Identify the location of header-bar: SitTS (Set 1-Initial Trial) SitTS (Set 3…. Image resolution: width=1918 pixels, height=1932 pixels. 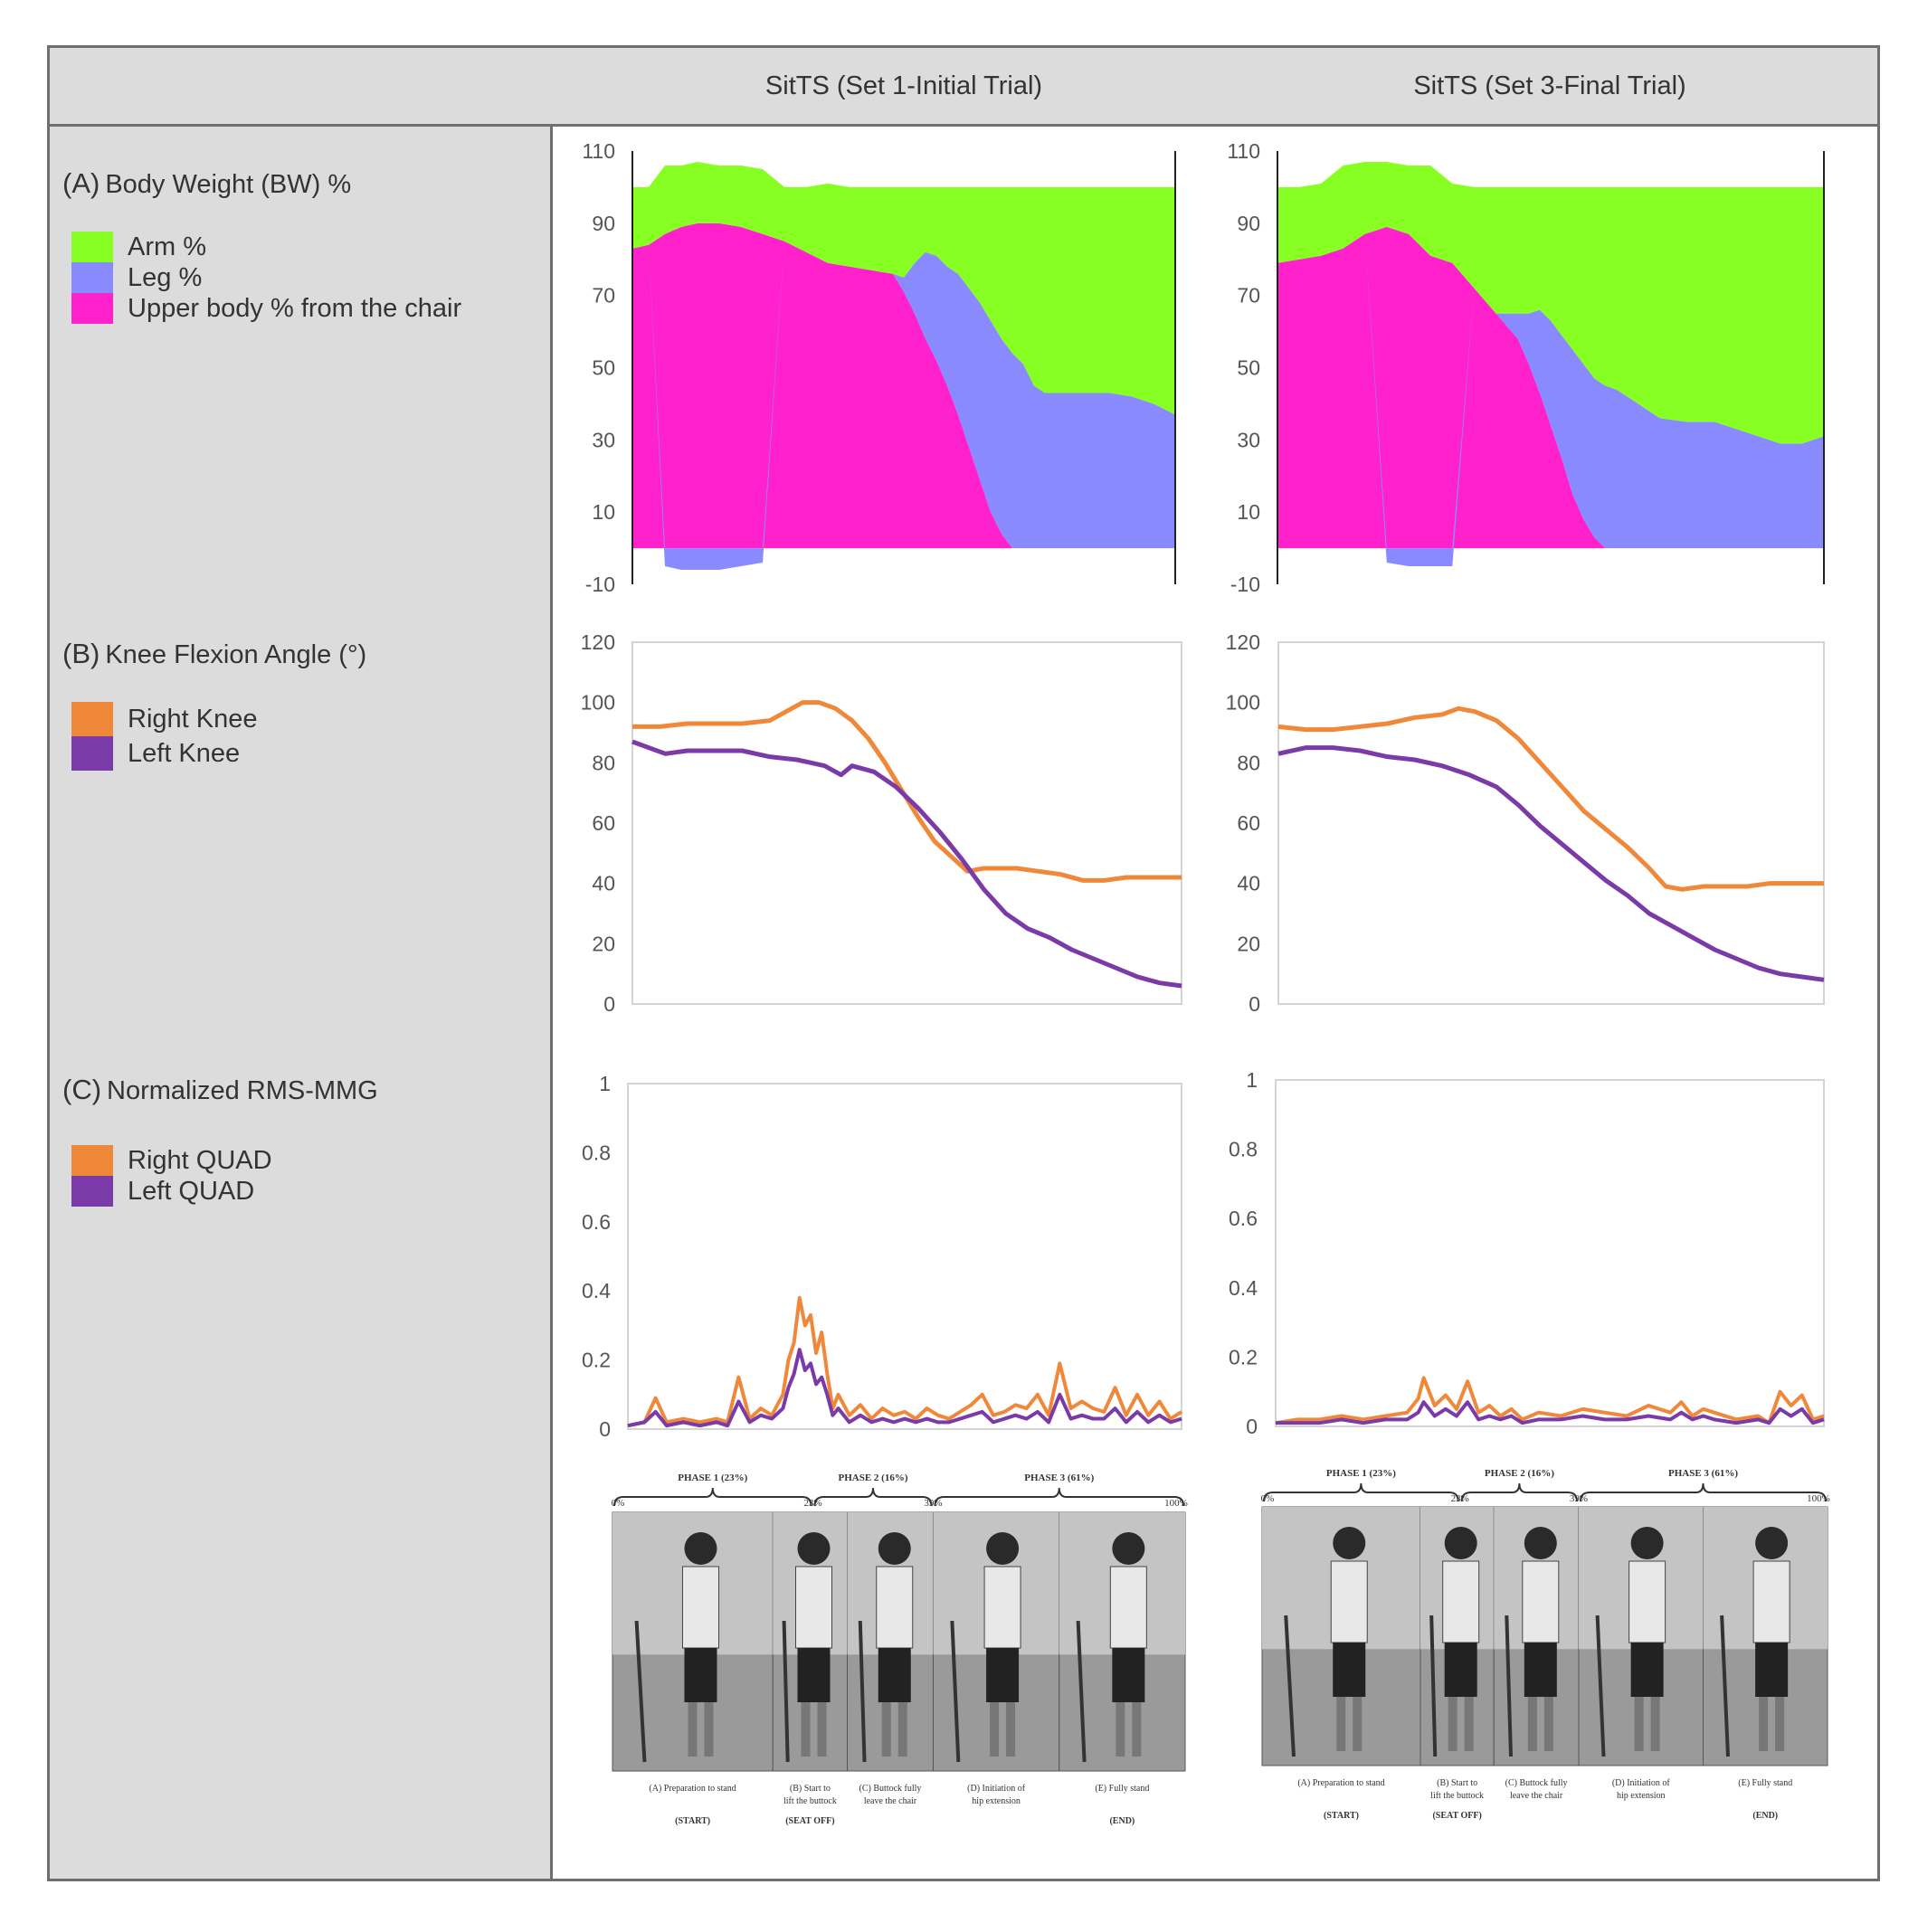
(963, 88).